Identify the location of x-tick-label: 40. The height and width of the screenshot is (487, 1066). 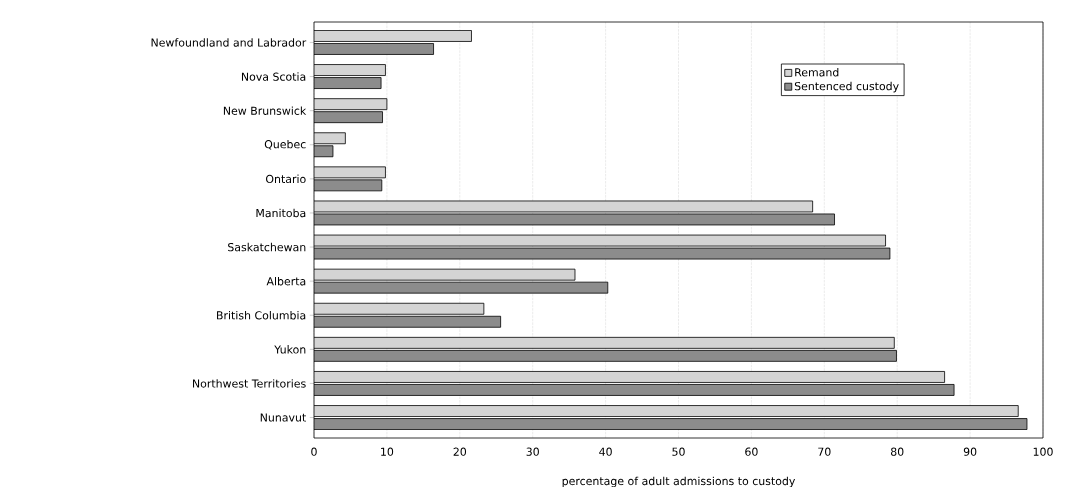
(605, 451).